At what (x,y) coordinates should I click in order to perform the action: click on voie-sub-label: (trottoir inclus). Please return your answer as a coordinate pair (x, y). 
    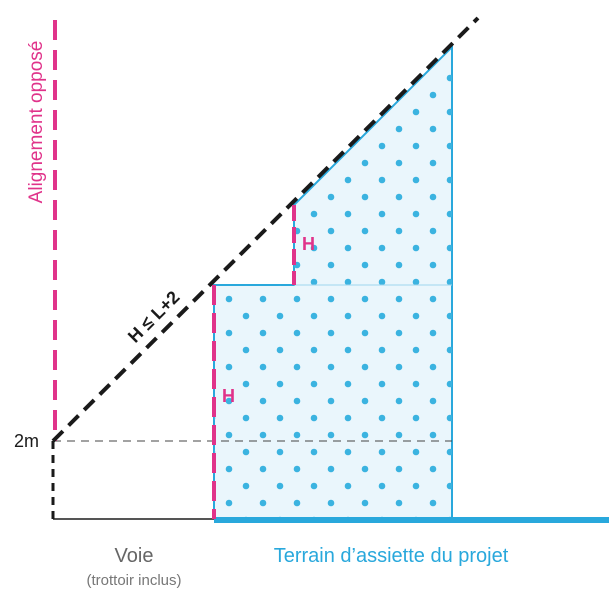
    Looking at the image, I should click on (133, 580).